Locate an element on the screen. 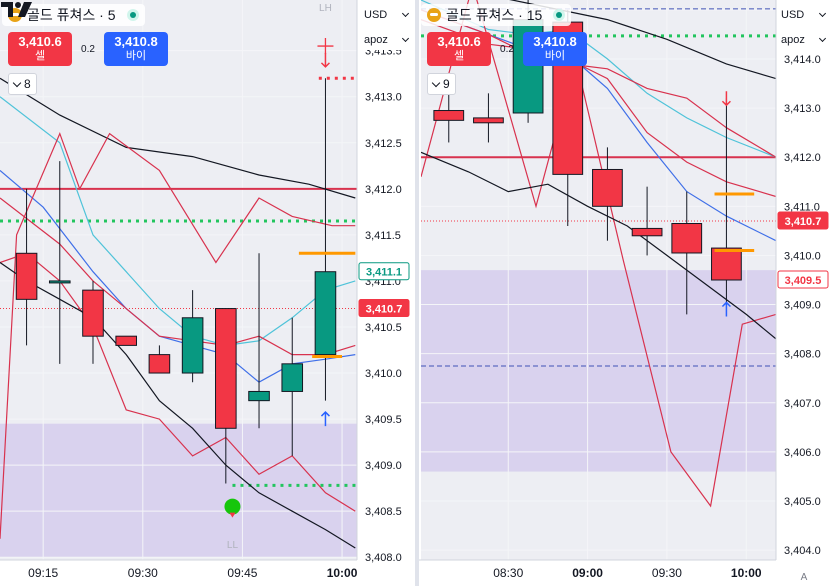 Image resolution: width=834 pixels, height=586 pixels. trade-buttons: 3,410.6 셀 0.2 3,410.8 바이 is located at coordinates (88, 49).